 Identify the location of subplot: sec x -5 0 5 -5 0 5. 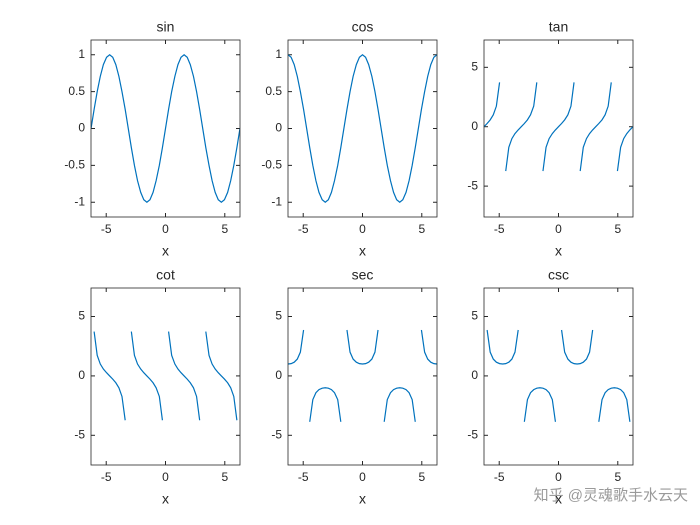
(354, 387).